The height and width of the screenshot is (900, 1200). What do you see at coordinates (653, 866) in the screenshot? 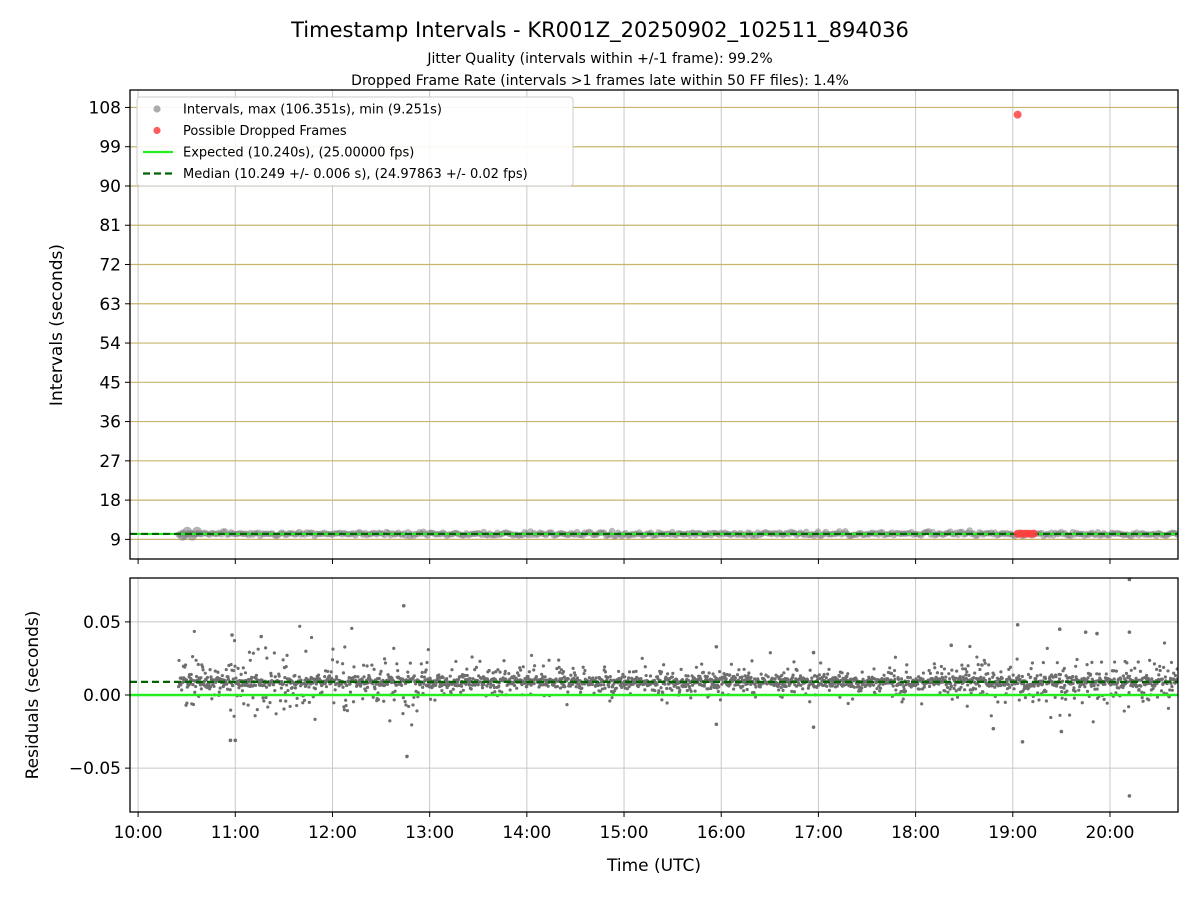
I see `time-x-axis-label: Time (UTC)` at bounding box center [653, 866].